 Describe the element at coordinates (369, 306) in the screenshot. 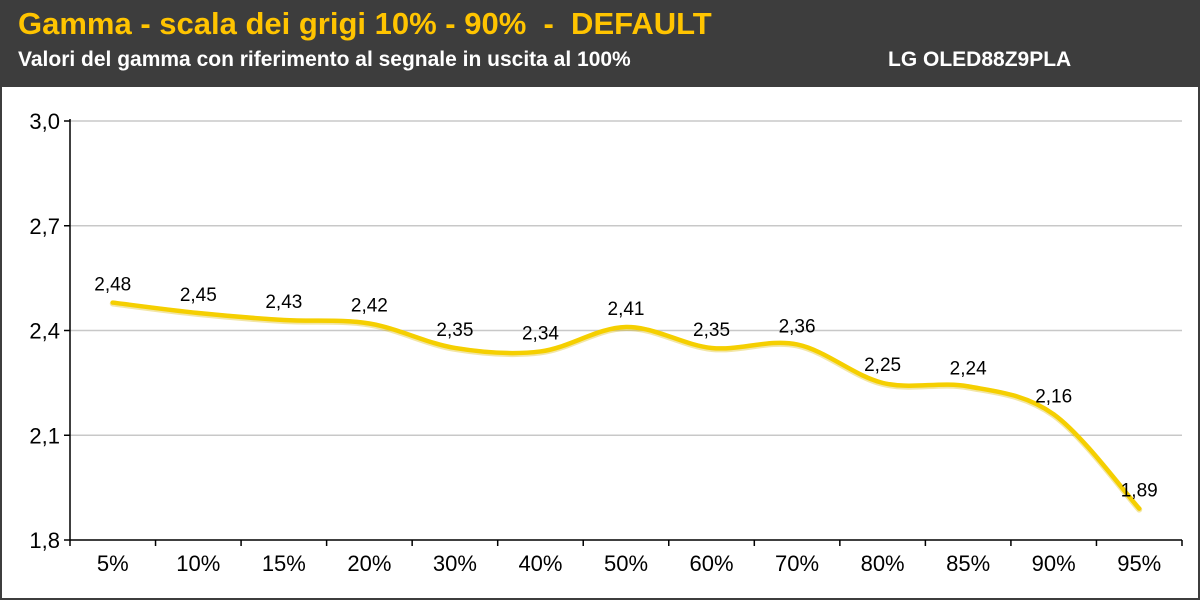

I see `data-label: 2,42` at that location.